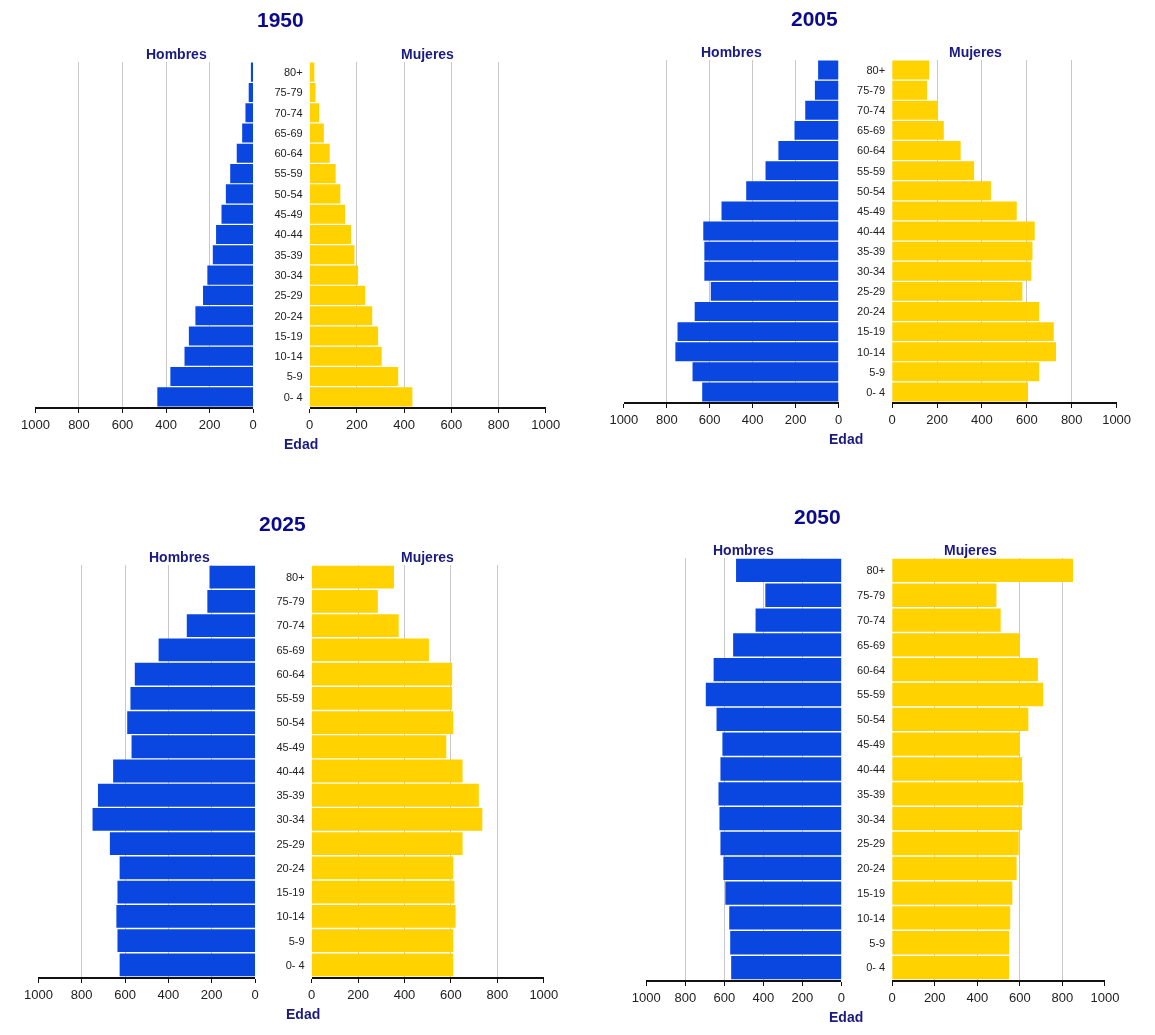  Describe the element at coordinates (817, 516) in the screenshot. I see `chart-title: 2050` at that location.